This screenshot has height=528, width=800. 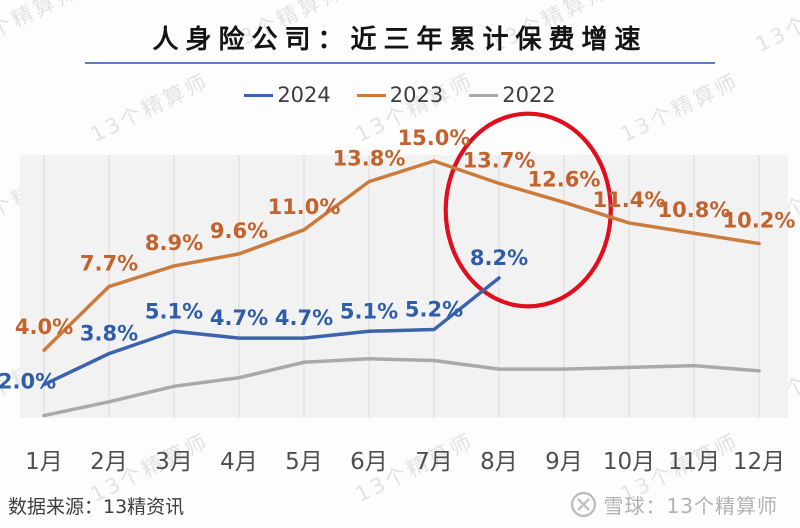 I want to click on x-tick-label: 11月, so click(x=694, y=462).